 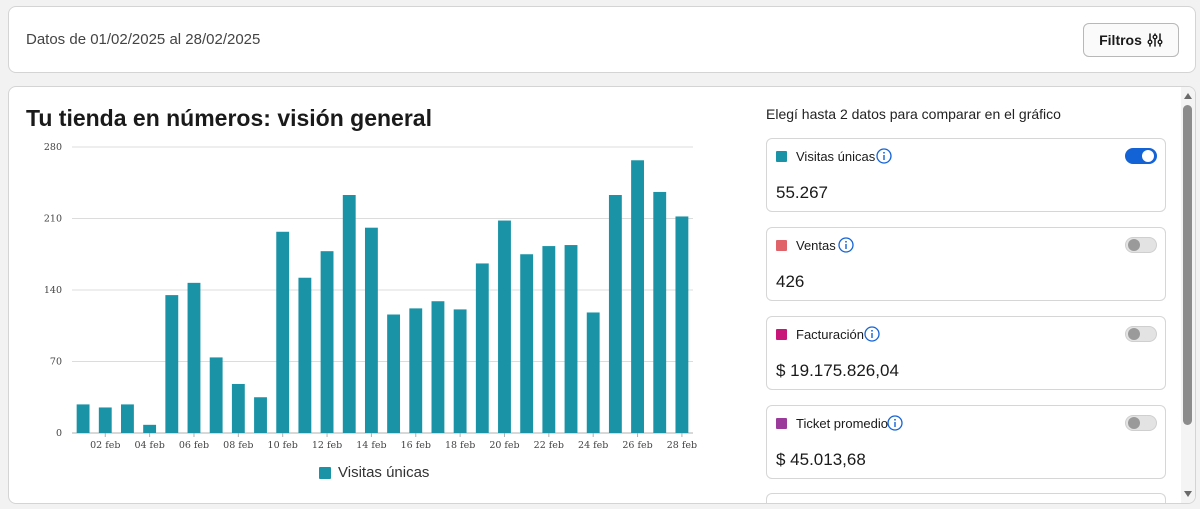 I want to click on filters-button: Filtros, so click(x=1131, y=40).